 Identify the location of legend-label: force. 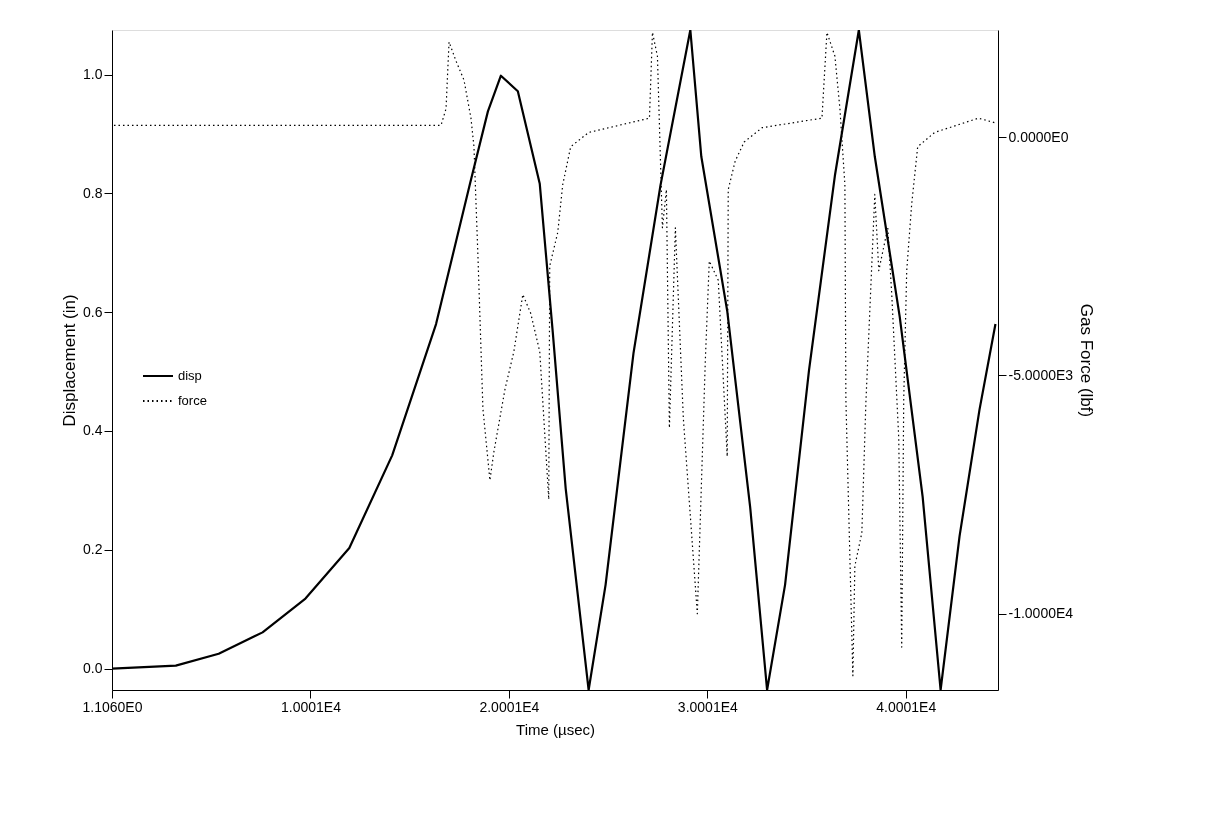
(192, 400).